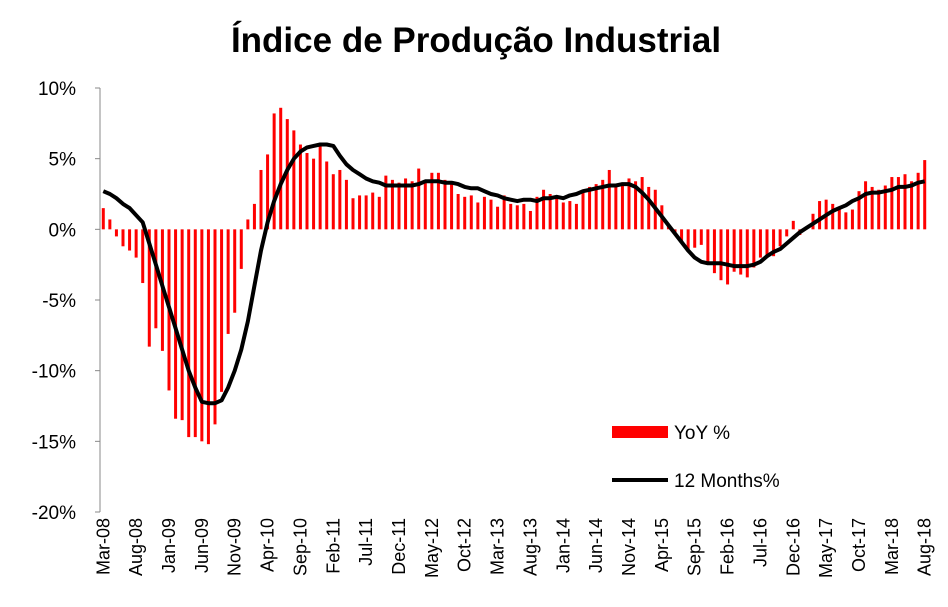  I want to click on x-tick-label: Oct-17, so click(859, 545).